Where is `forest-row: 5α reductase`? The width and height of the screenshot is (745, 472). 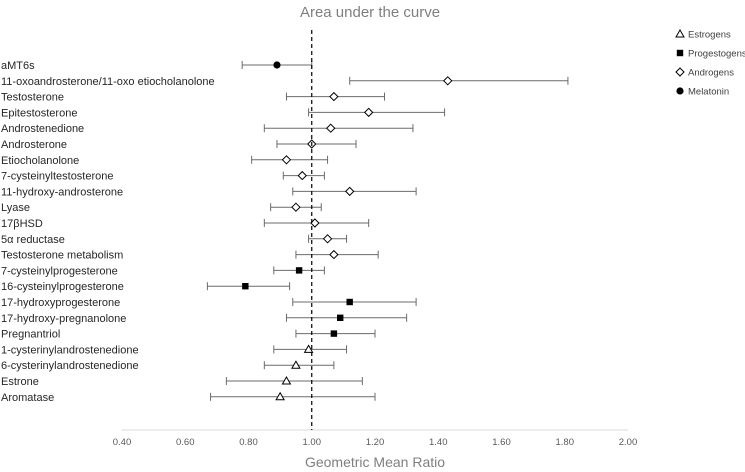 forest-row: 5α reductase is located at coordinates (174, 240).